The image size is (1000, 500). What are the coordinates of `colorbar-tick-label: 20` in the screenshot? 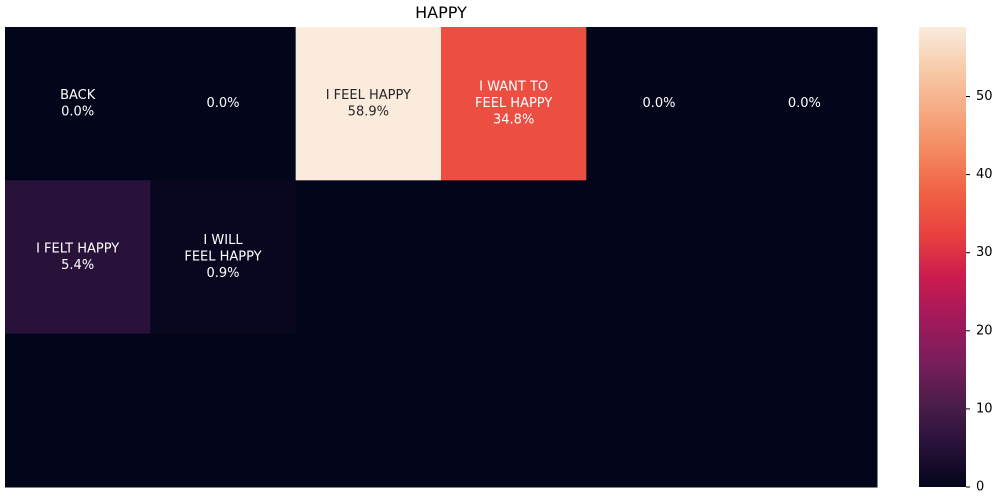 It's located at (984, 330).